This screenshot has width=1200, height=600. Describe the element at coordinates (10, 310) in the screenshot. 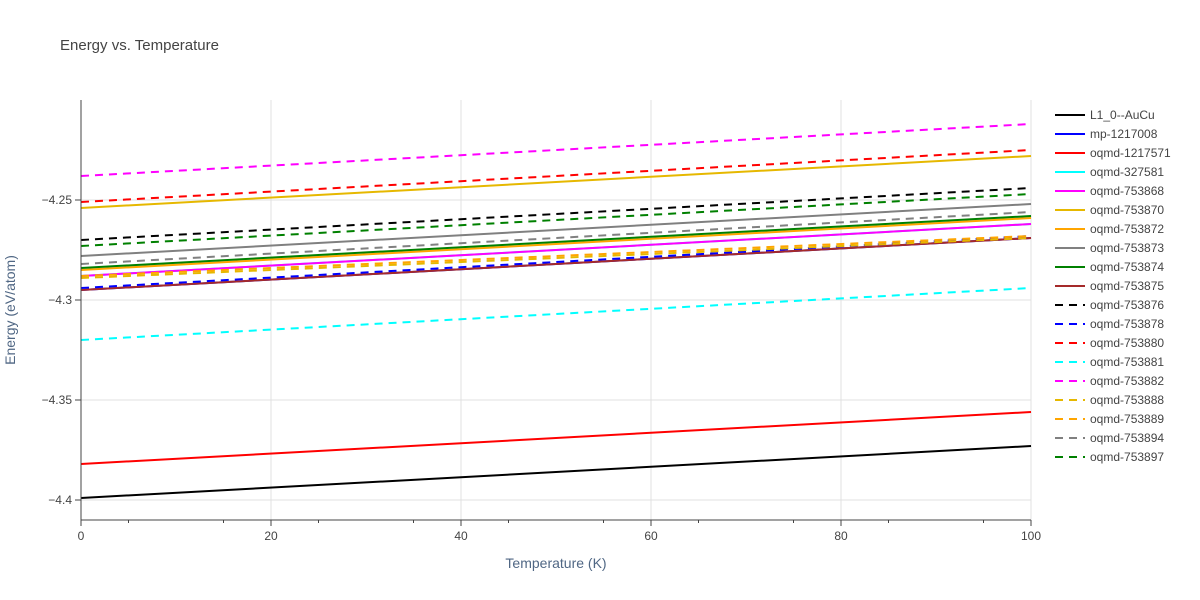

I see `y-axis-title: Energy (eV/atom)` at that location.